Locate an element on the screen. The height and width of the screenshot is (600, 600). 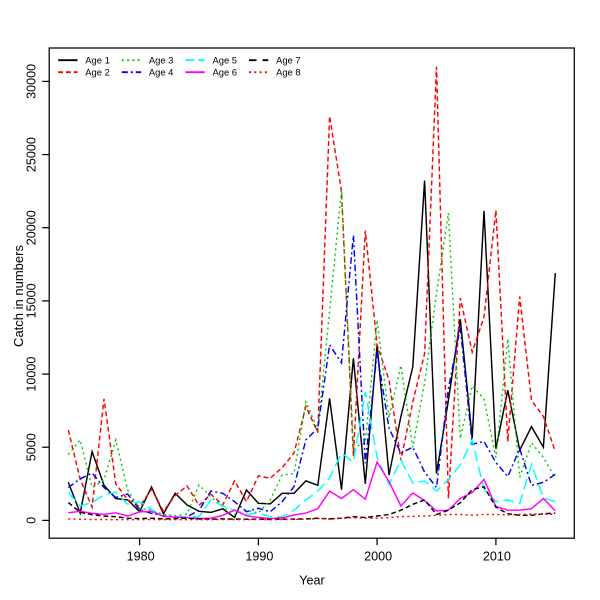
svg-text: Age 8 is located at coordinates (288, 72).